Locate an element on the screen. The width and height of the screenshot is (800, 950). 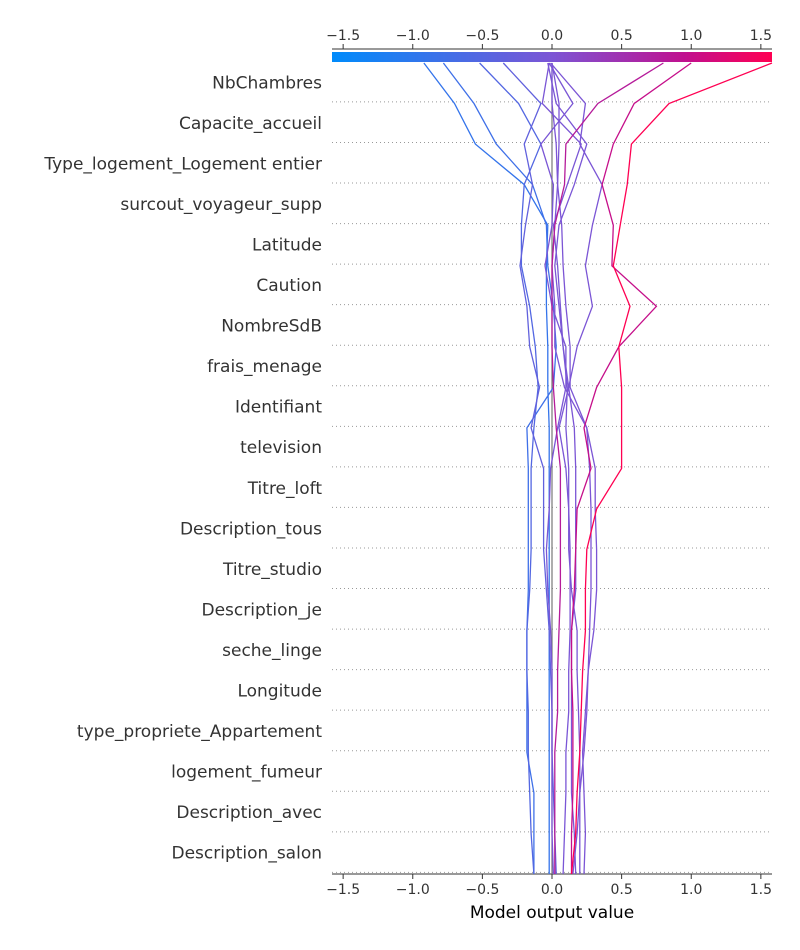
feature-label: type_propriete_Appartement is located at coordinates (199, 732).